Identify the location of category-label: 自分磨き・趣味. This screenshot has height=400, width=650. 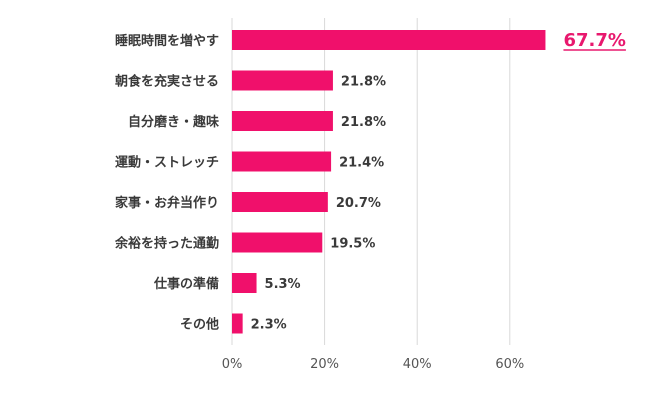
(173, 122).